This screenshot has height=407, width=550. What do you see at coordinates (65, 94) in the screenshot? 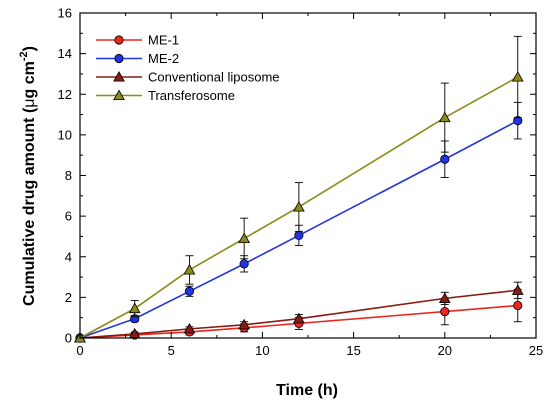
I see `y-tick-label: 12` at bounding box center [65, 94].